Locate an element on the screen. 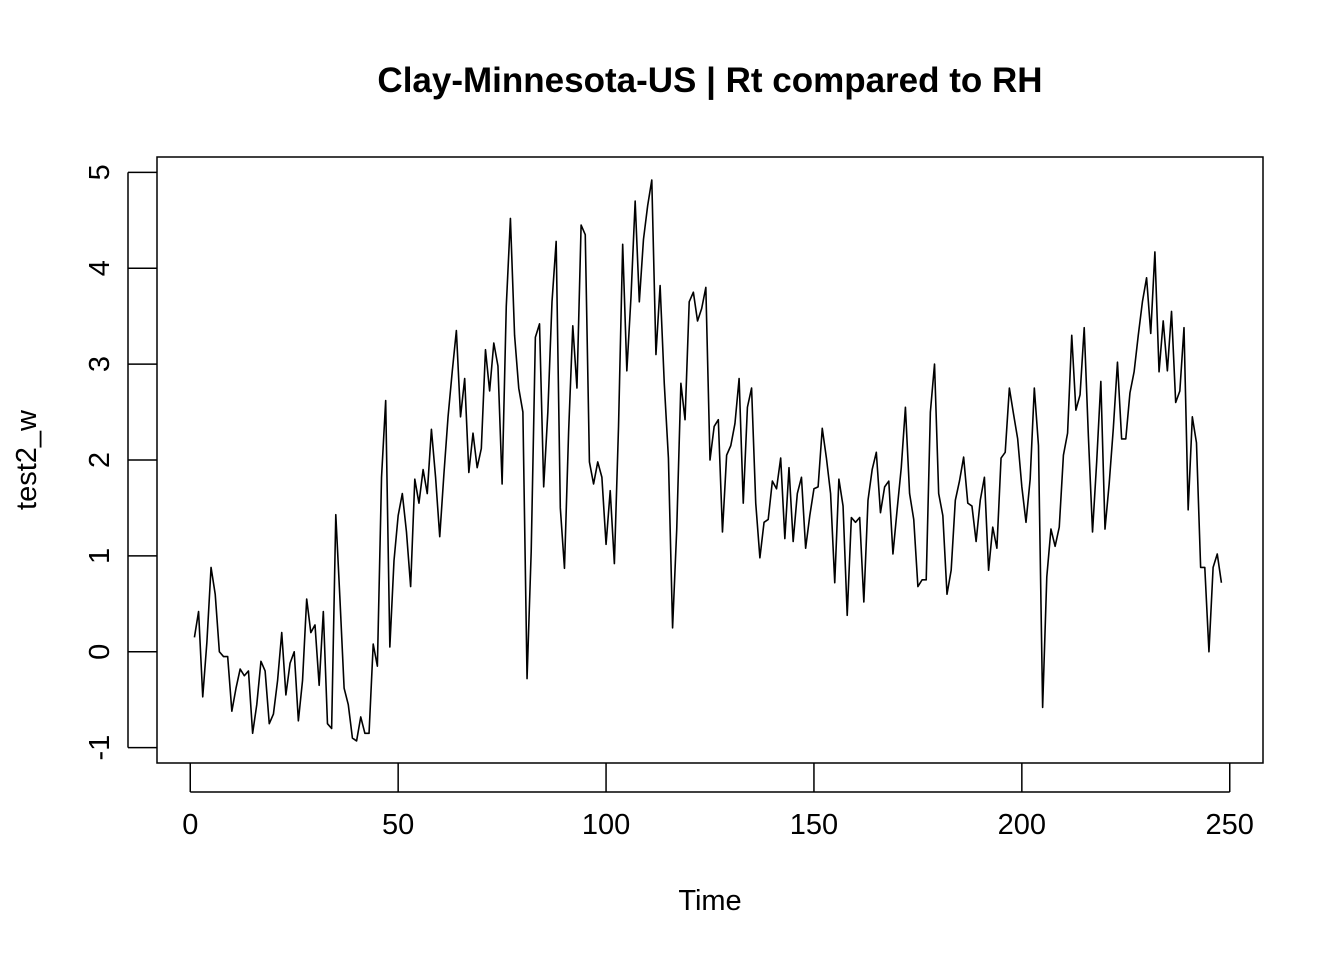  x-tick-label: 0 is located at coordinates (190, 825).